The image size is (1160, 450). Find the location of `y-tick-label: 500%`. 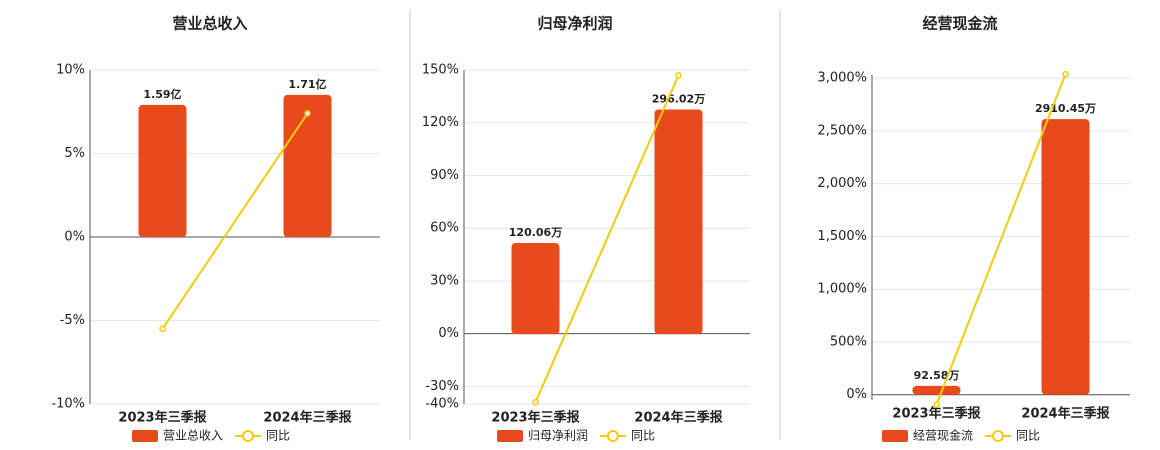

y-tick-label: 500% is located at coordinates (848, 341).